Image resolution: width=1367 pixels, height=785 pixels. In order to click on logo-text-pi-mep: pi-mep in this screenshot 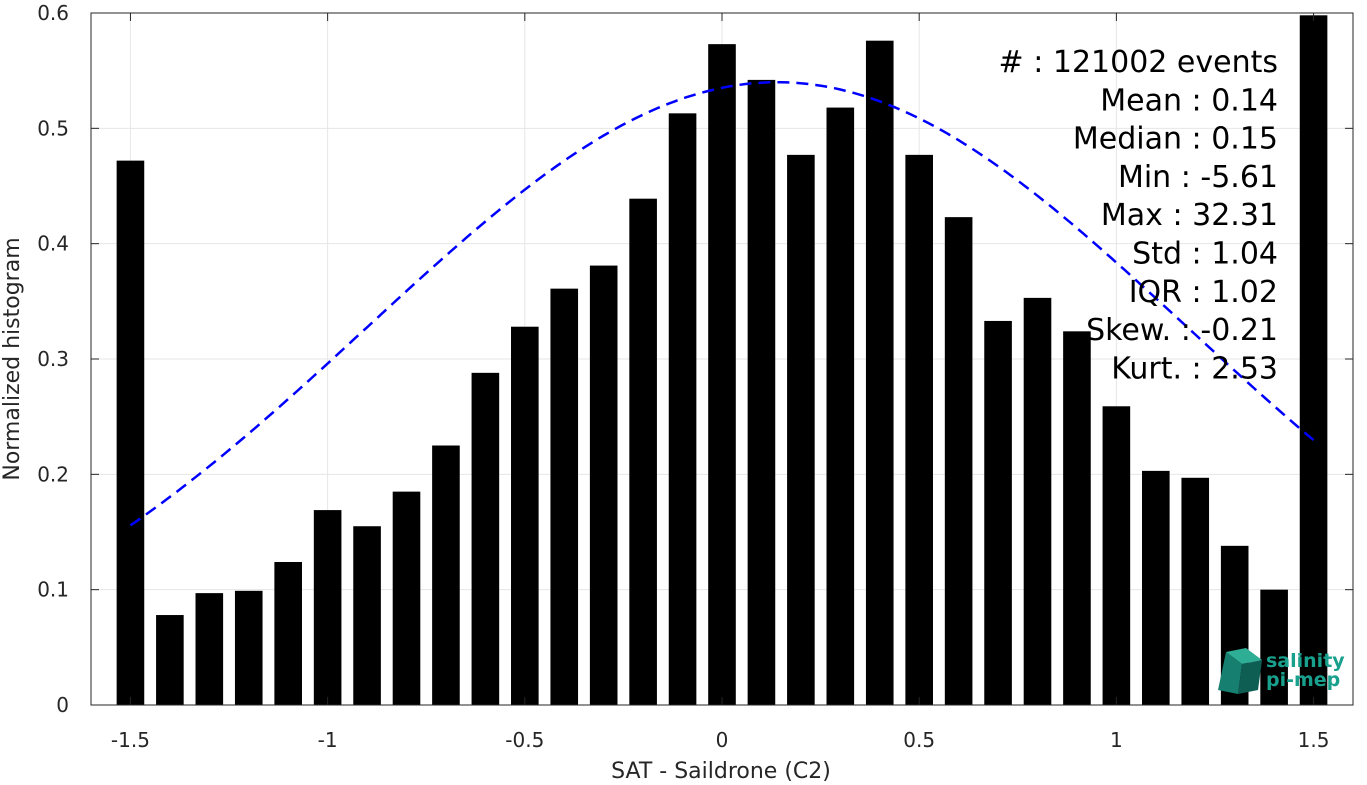, I will do `click(1303, 680)`.